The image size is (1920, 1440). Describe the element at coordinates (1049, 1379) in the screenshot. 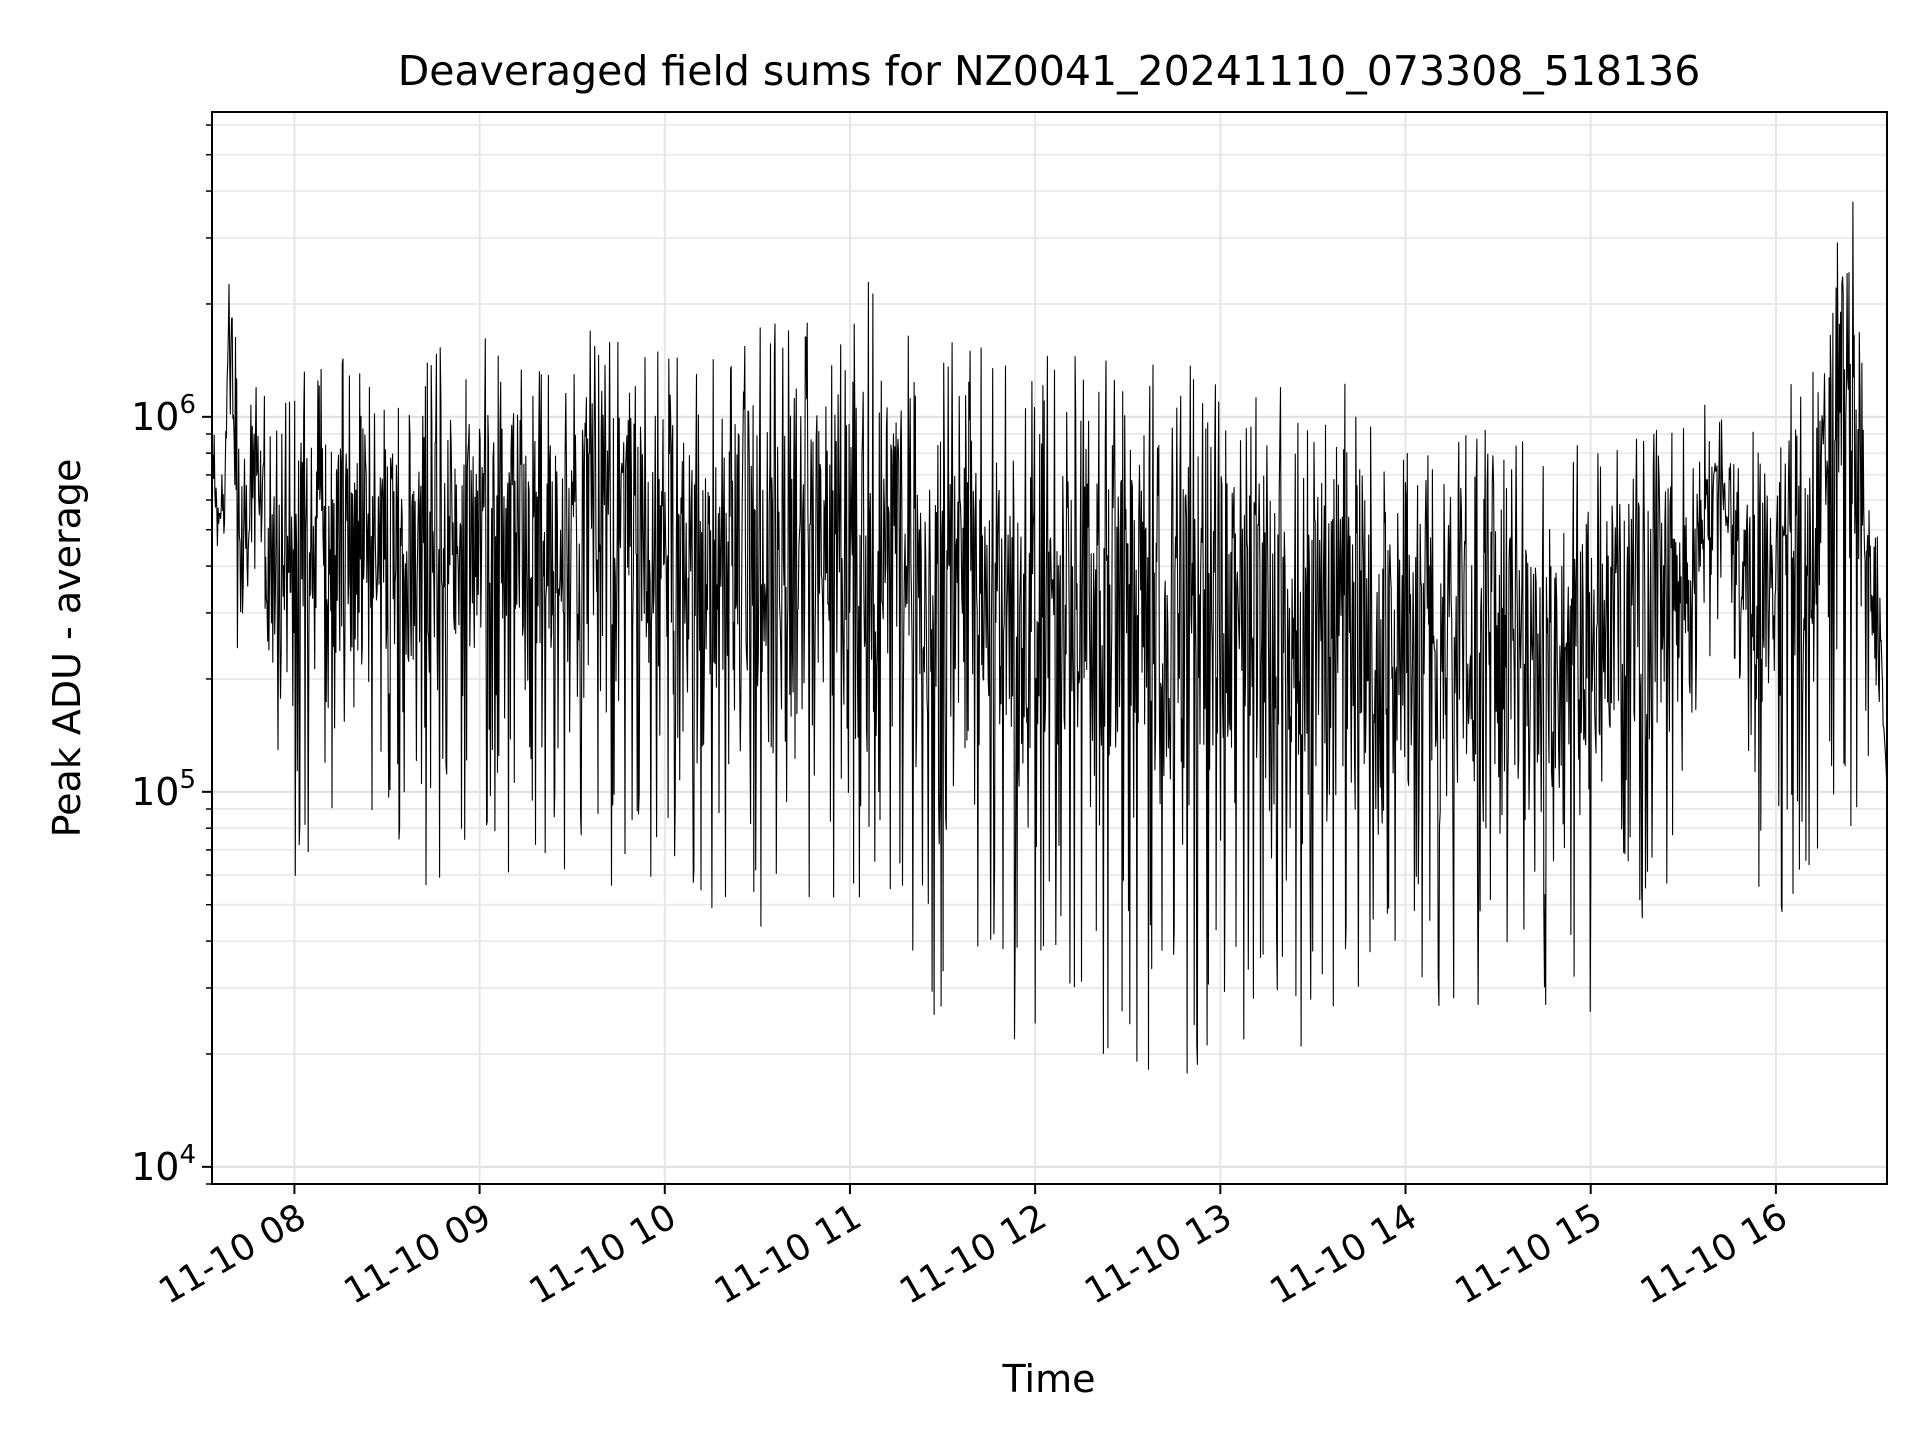

I see `x-axis-label: Time` at that location.